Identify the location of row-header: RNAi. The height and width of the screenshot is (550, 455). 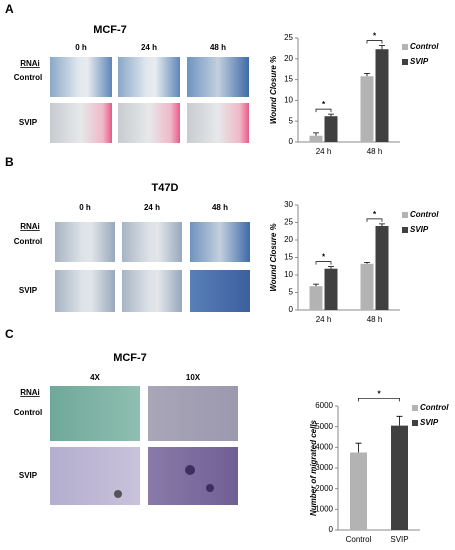
(30, 63).